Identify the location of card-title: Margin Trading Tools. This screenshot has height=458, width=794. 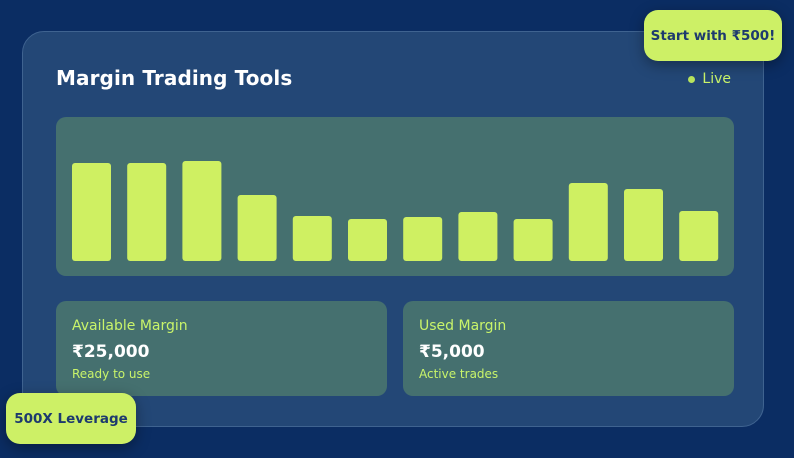
(174, 78).